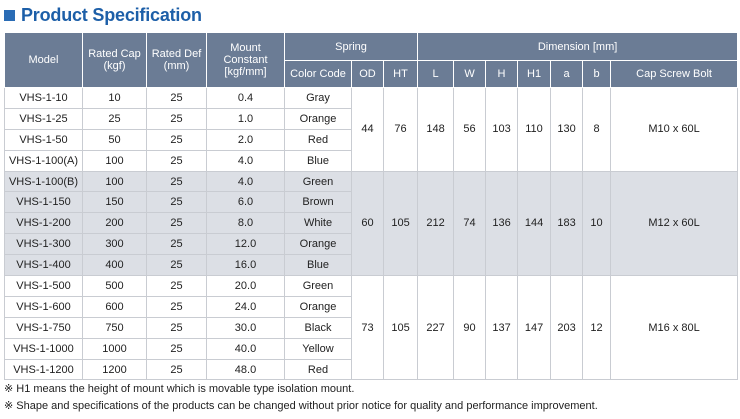 The image size is (740, 419). What do you see at coordinates (43, 348) in the screenshot?
I see `cell-model: VHS-1-1000` at bounding box center [43, 348].